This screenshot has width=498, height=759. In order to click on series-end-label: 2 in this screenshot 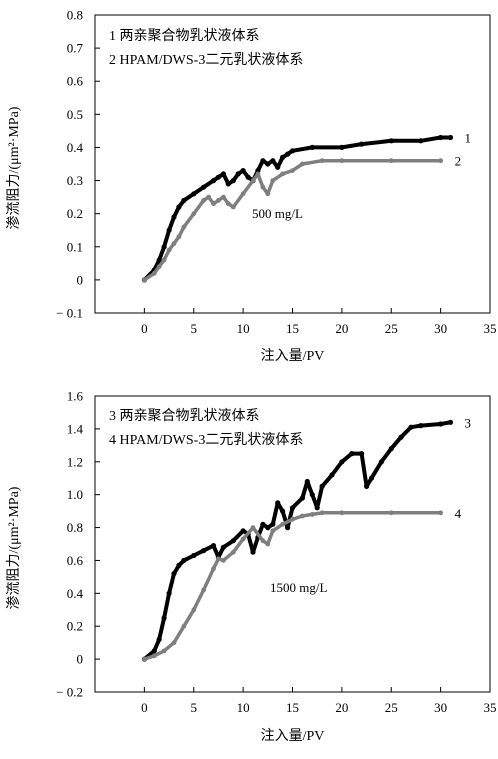, I will do `click(458, 161)`.